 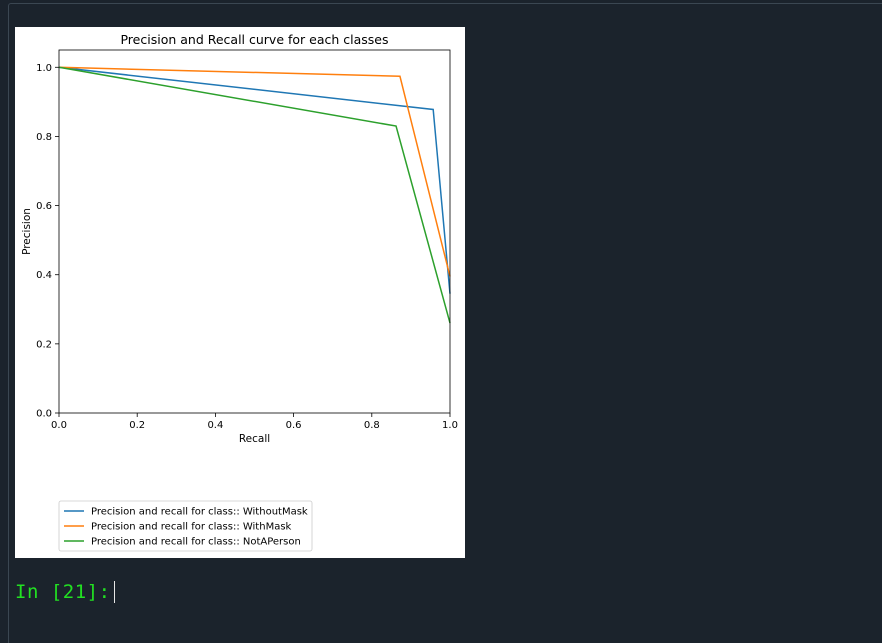 What do you see at coordinates (294, 425) in the screenshot?
I see `x-tick-label: 0.6` at bounding box center [294, 425].